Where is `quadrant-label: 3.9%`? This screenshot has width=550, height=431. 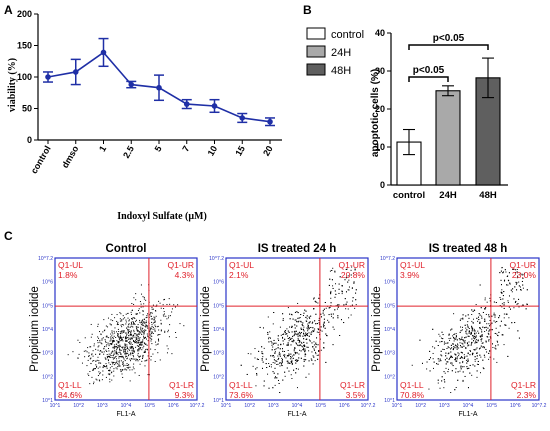
quadrant-label: 3.9% is located at coordinates (410, 275).